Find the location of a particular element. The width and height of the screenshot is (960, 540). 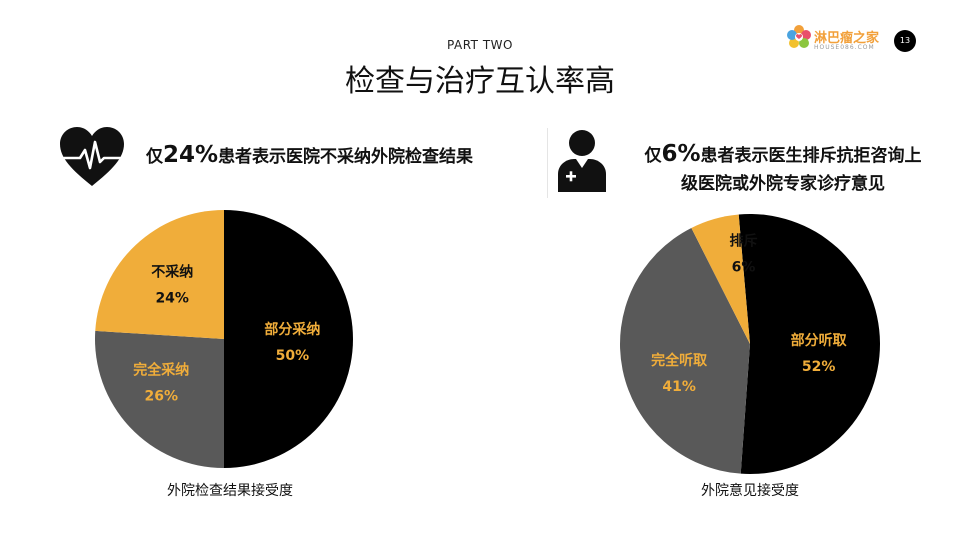

logo: 淋巴瘤之家 HOUSE086.COM is located at coordinates (841, 40).